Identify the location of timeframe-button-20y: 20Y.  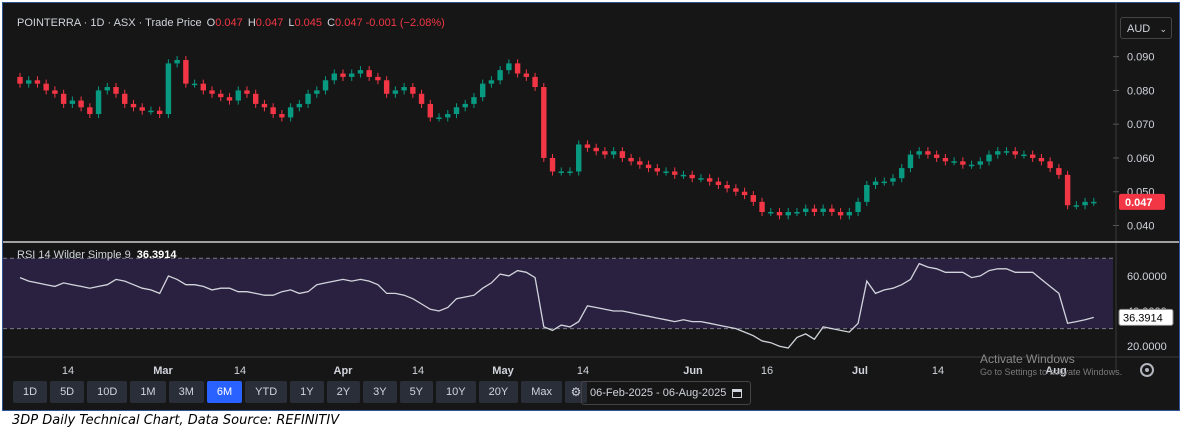
(498, 392).